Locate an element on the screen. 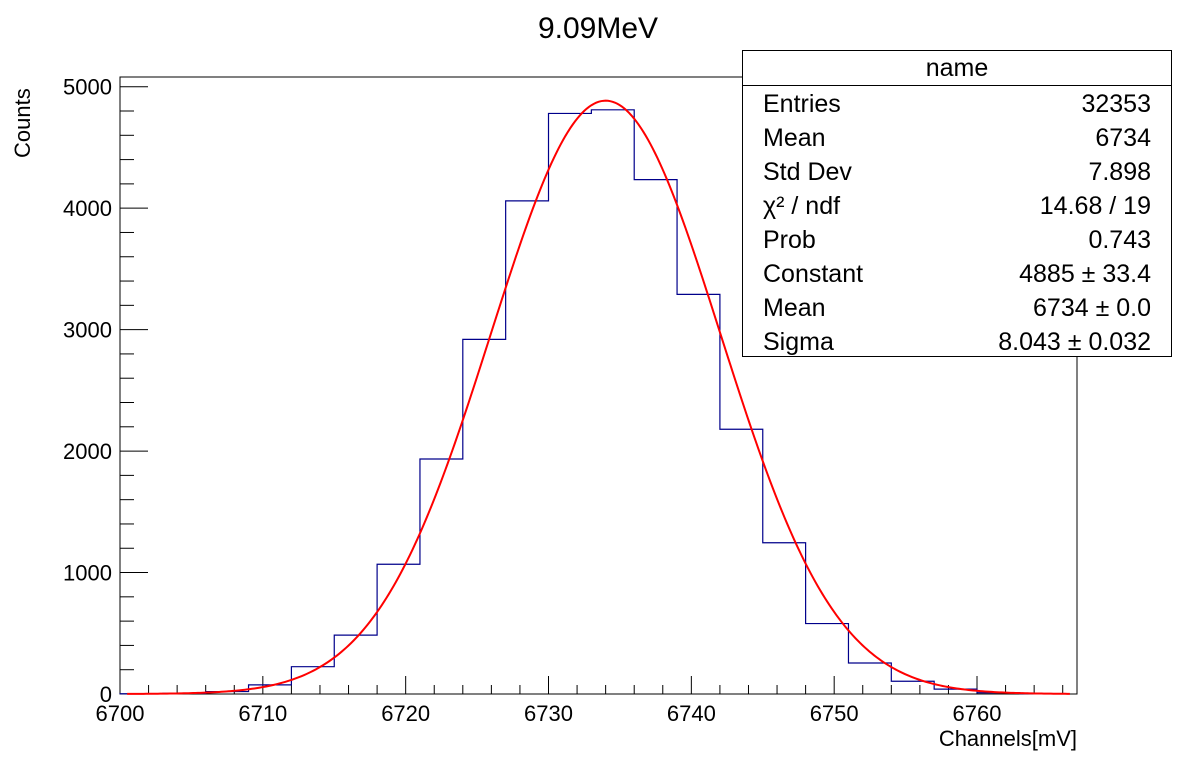 Image resolution: width=1196 pixels, height=772 pixels. y-axis-label: Counts is located at coordinates (22, 123).